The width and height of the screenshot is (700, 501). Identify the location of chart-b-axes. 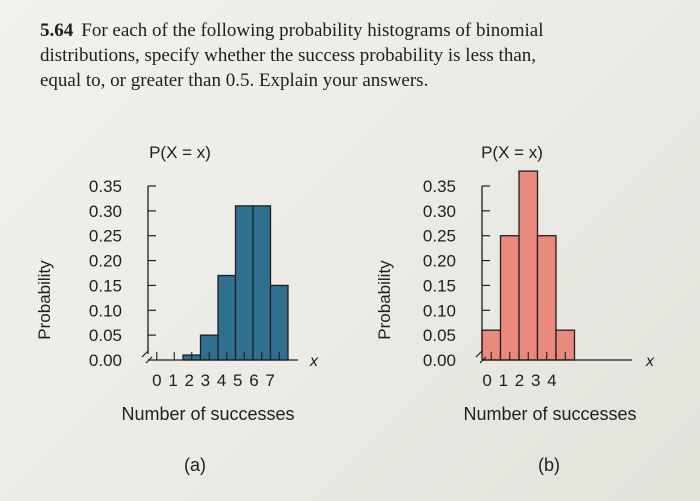
(553, 275).